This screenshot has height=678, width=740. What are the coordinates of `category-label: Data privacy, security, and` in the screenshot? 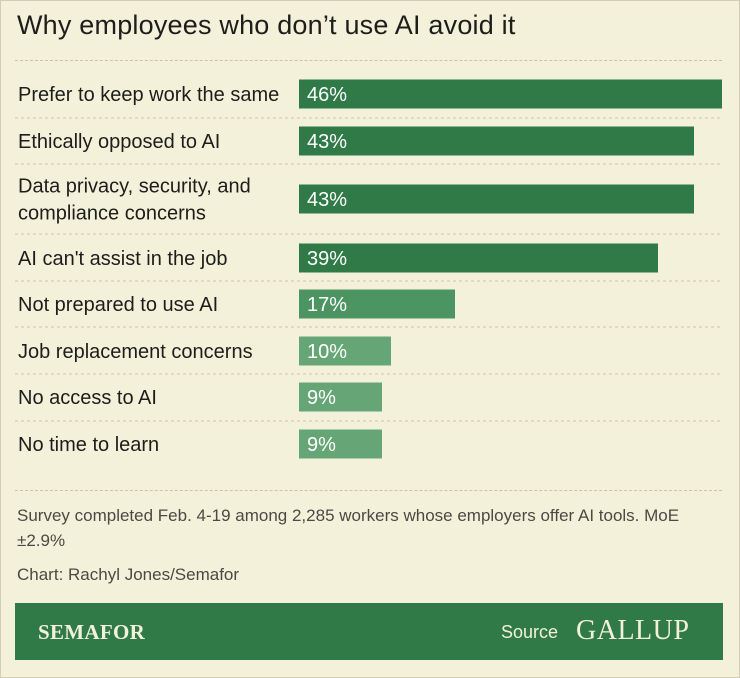 It's located at (134, 187).